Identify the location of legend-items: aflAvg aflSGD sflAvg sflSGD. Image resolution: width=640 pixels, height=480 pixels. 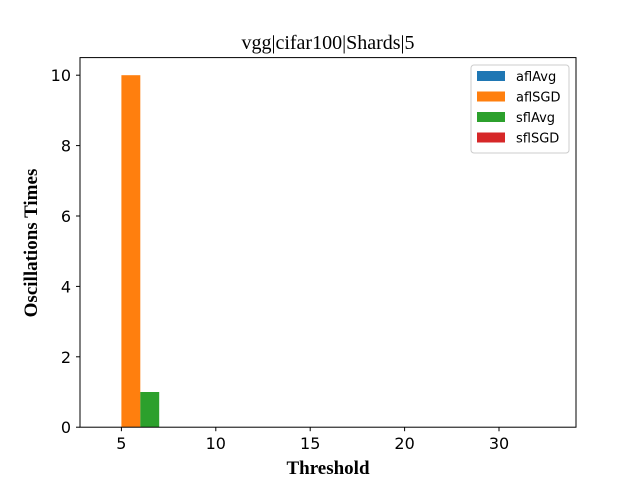
(519, 108).